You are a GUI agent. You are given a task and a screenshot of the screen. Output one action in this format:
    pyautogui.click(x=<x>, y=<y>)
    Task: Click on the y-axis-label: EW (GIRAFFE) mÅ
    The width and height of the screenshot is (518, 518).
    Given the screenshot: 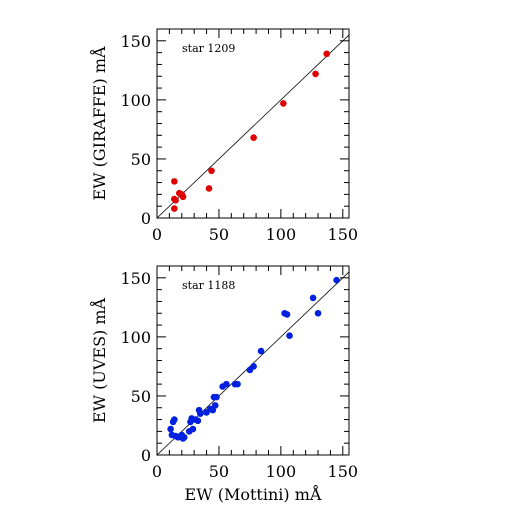 What is the action you would take?
    pyautogui.click(x=99, y=123)
    